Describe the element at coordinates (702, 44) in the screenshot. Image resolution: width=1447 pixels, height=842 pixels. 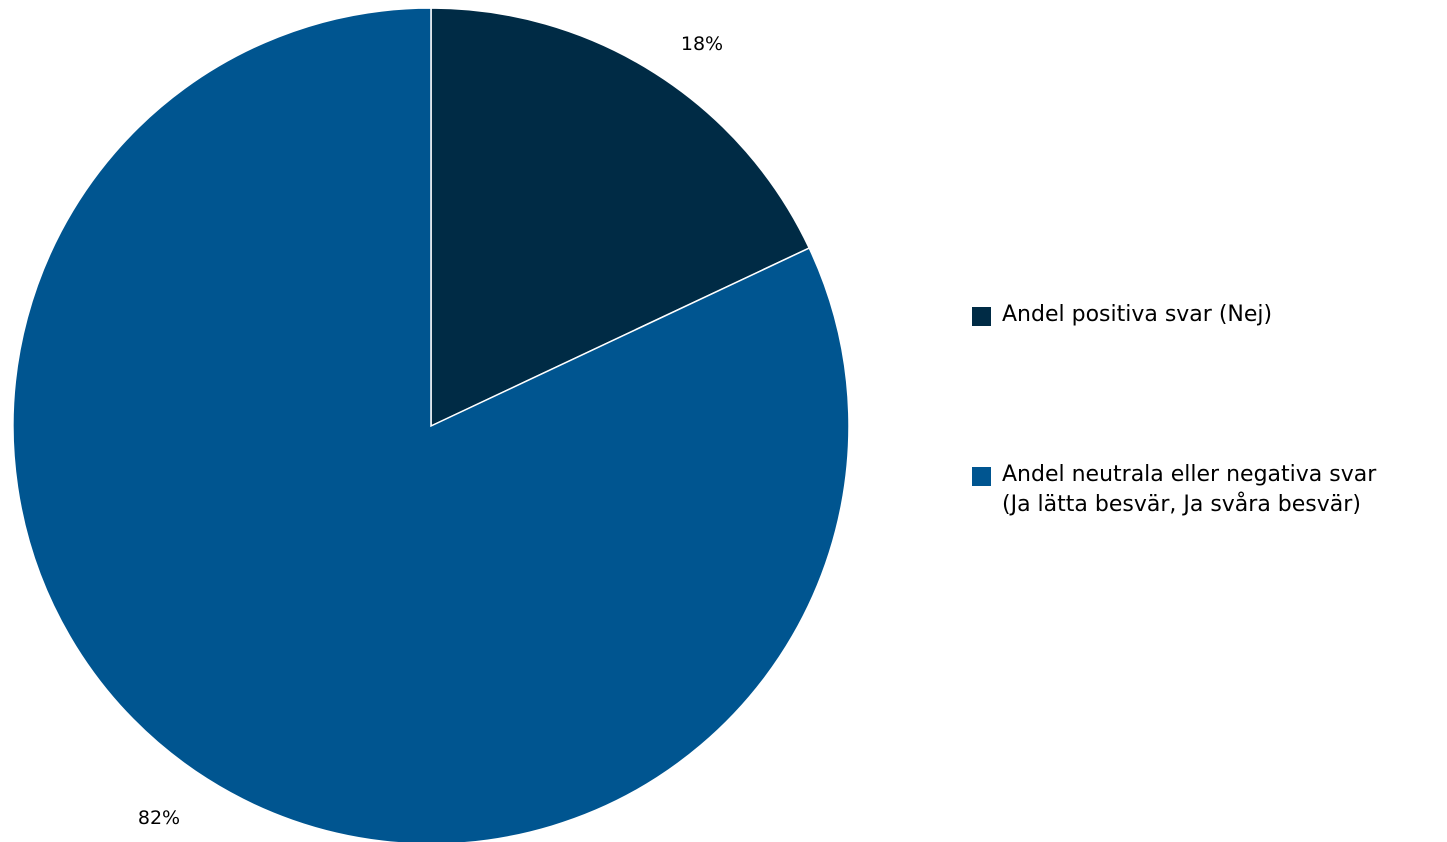
I see `pie-data-label-0: 18%` at that location.